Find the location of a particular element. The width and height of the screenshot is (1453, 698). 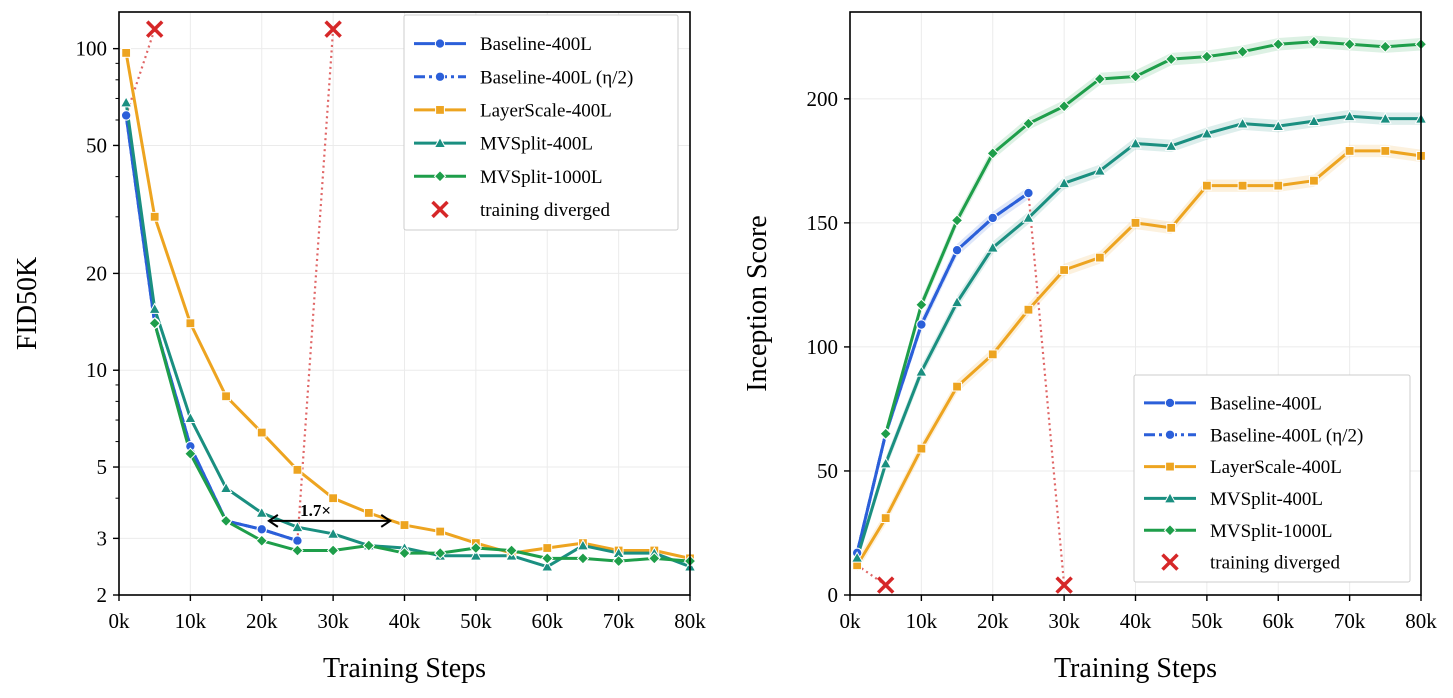

y-tick-label: 3 is located at coordinates (102, 538).